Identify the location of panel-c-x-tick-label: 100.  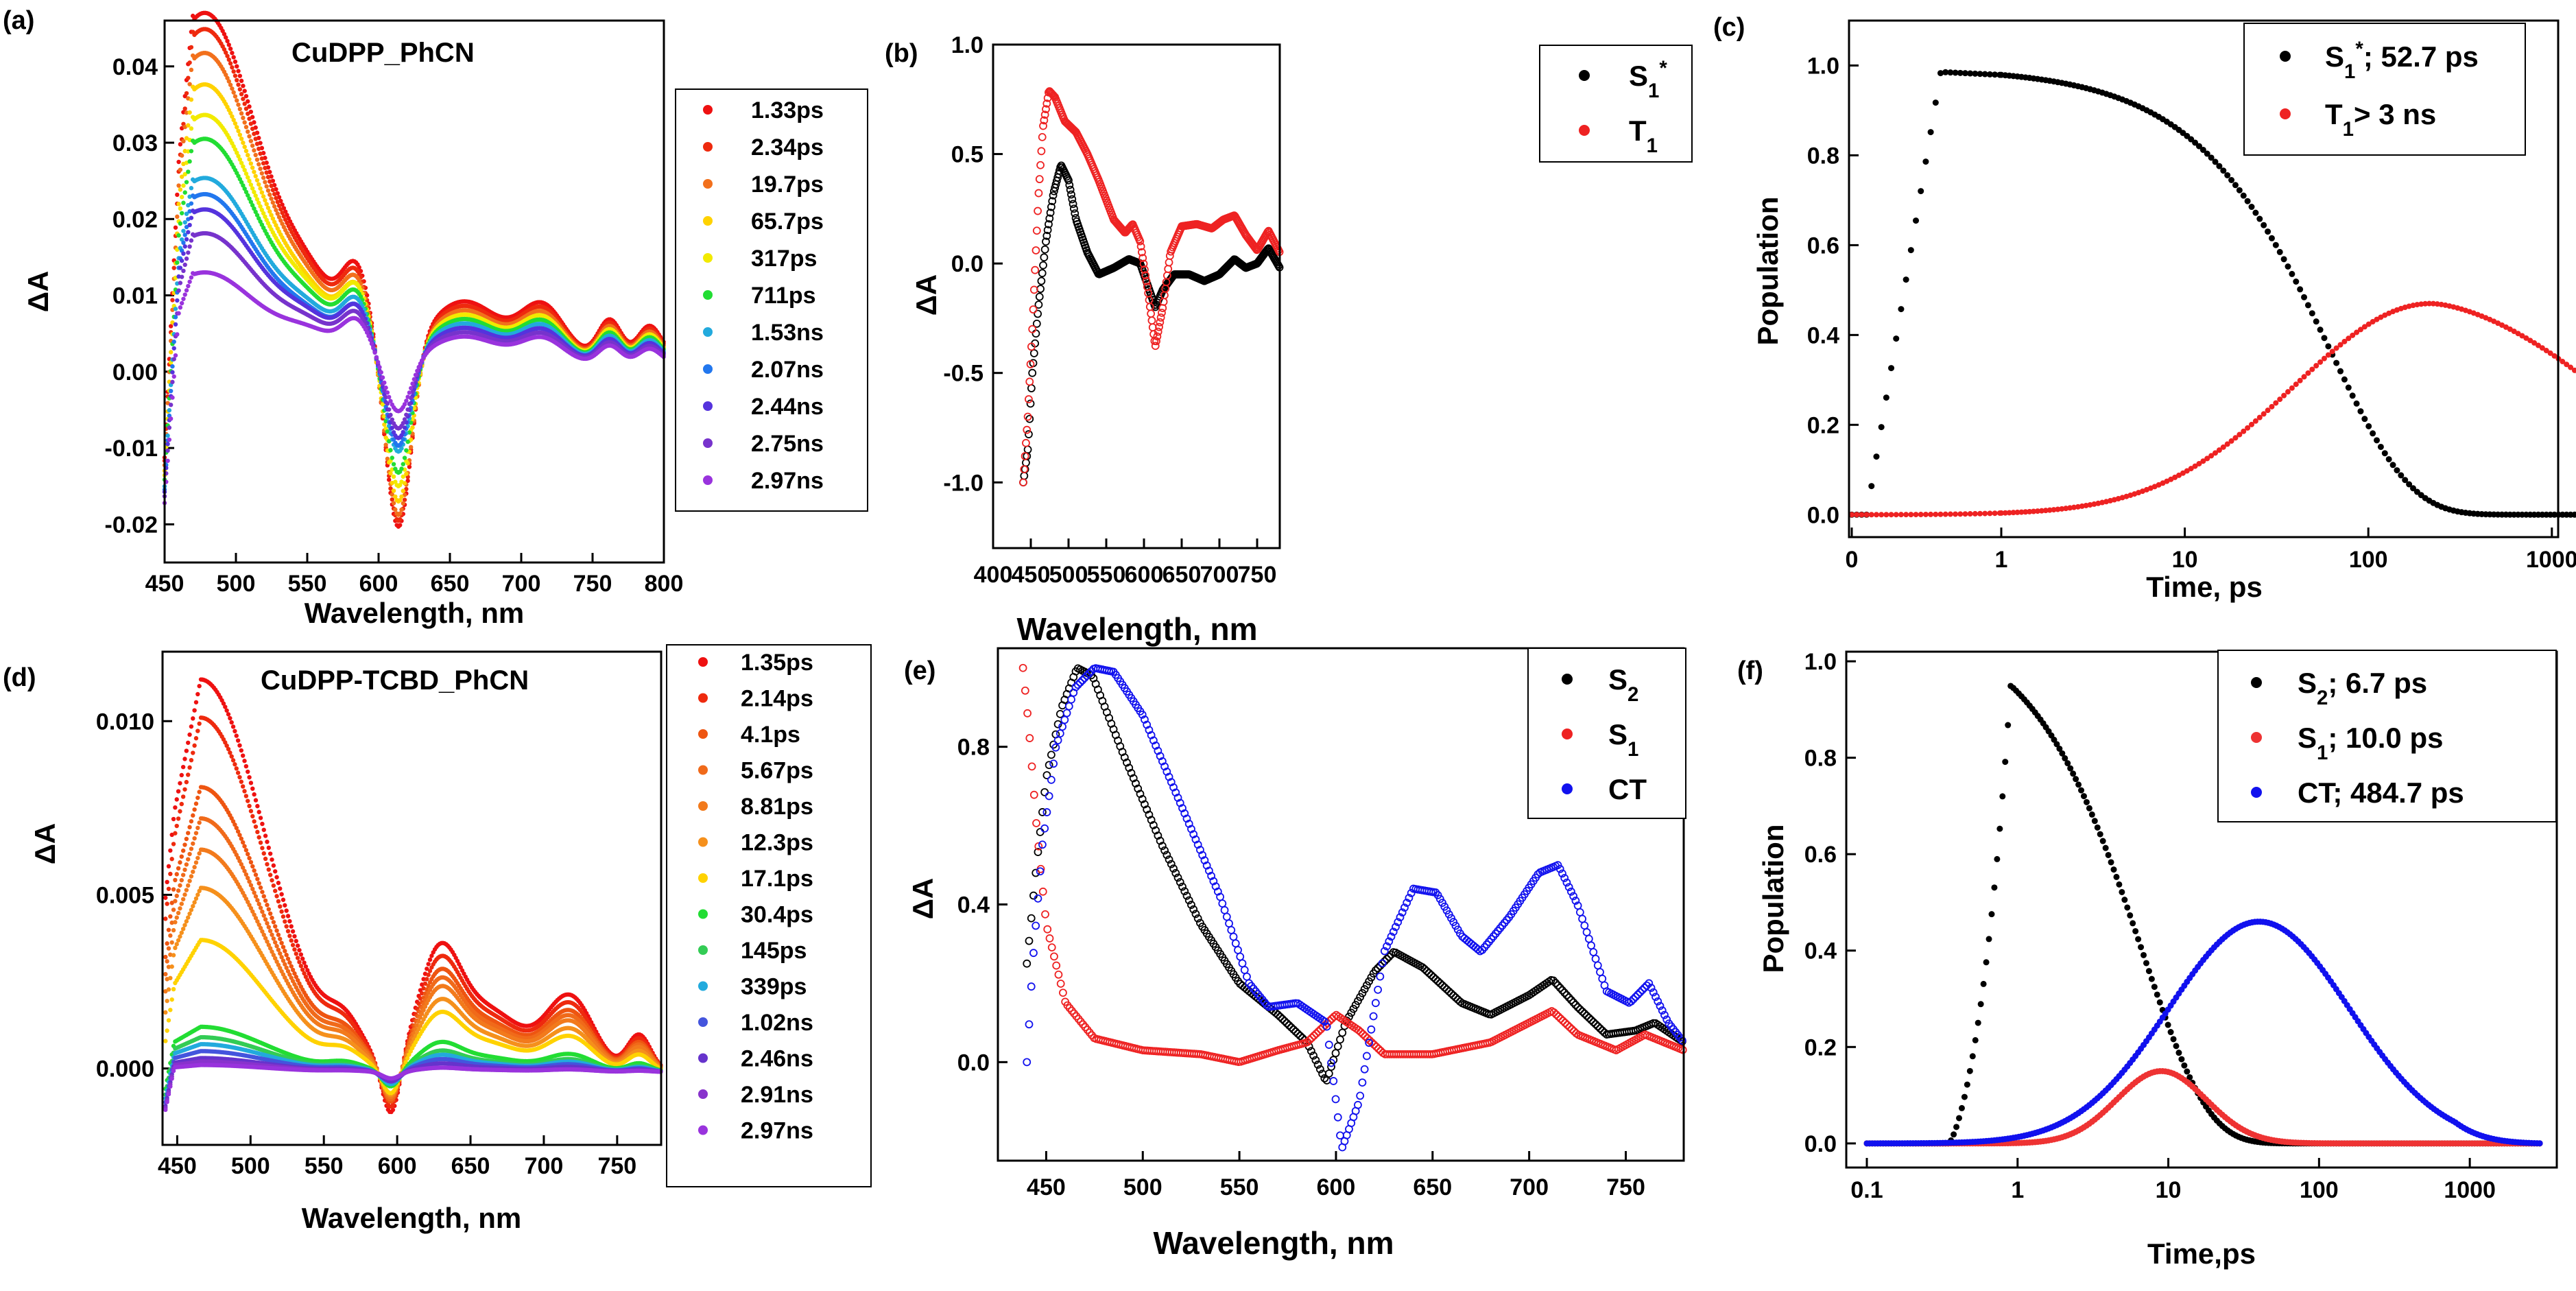
(2368, 560).